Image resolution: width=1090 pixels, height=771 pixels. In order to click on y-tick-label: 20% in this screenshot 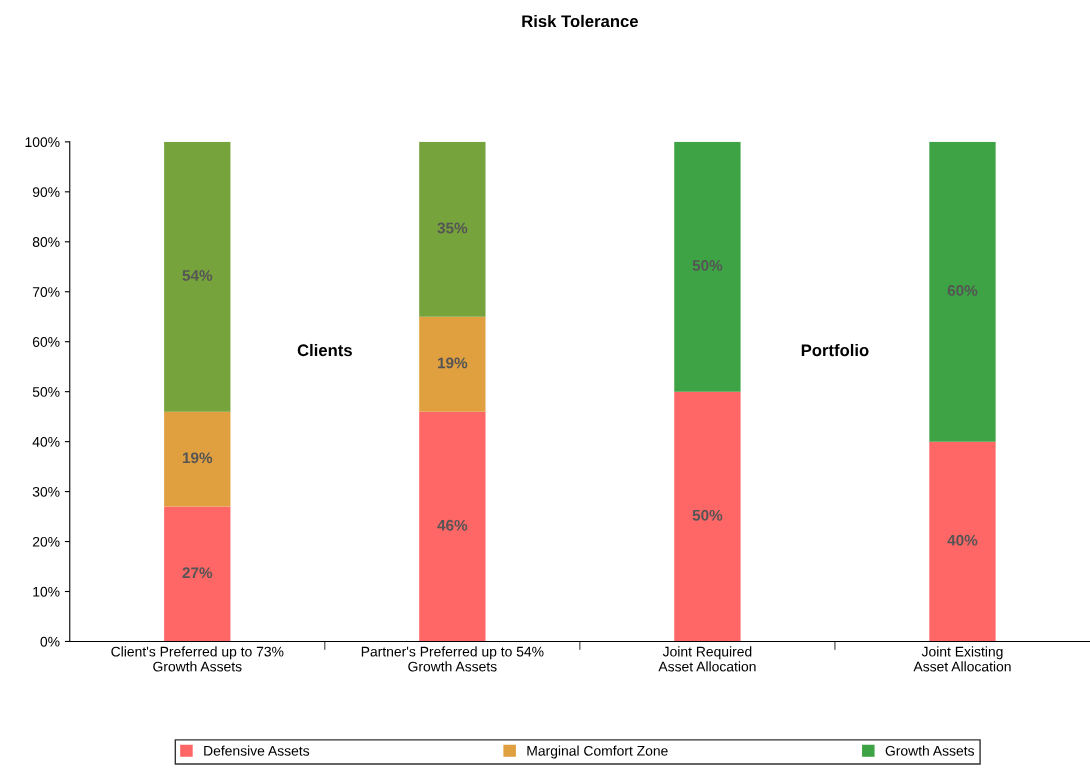, I will do `click(46, 541)`.